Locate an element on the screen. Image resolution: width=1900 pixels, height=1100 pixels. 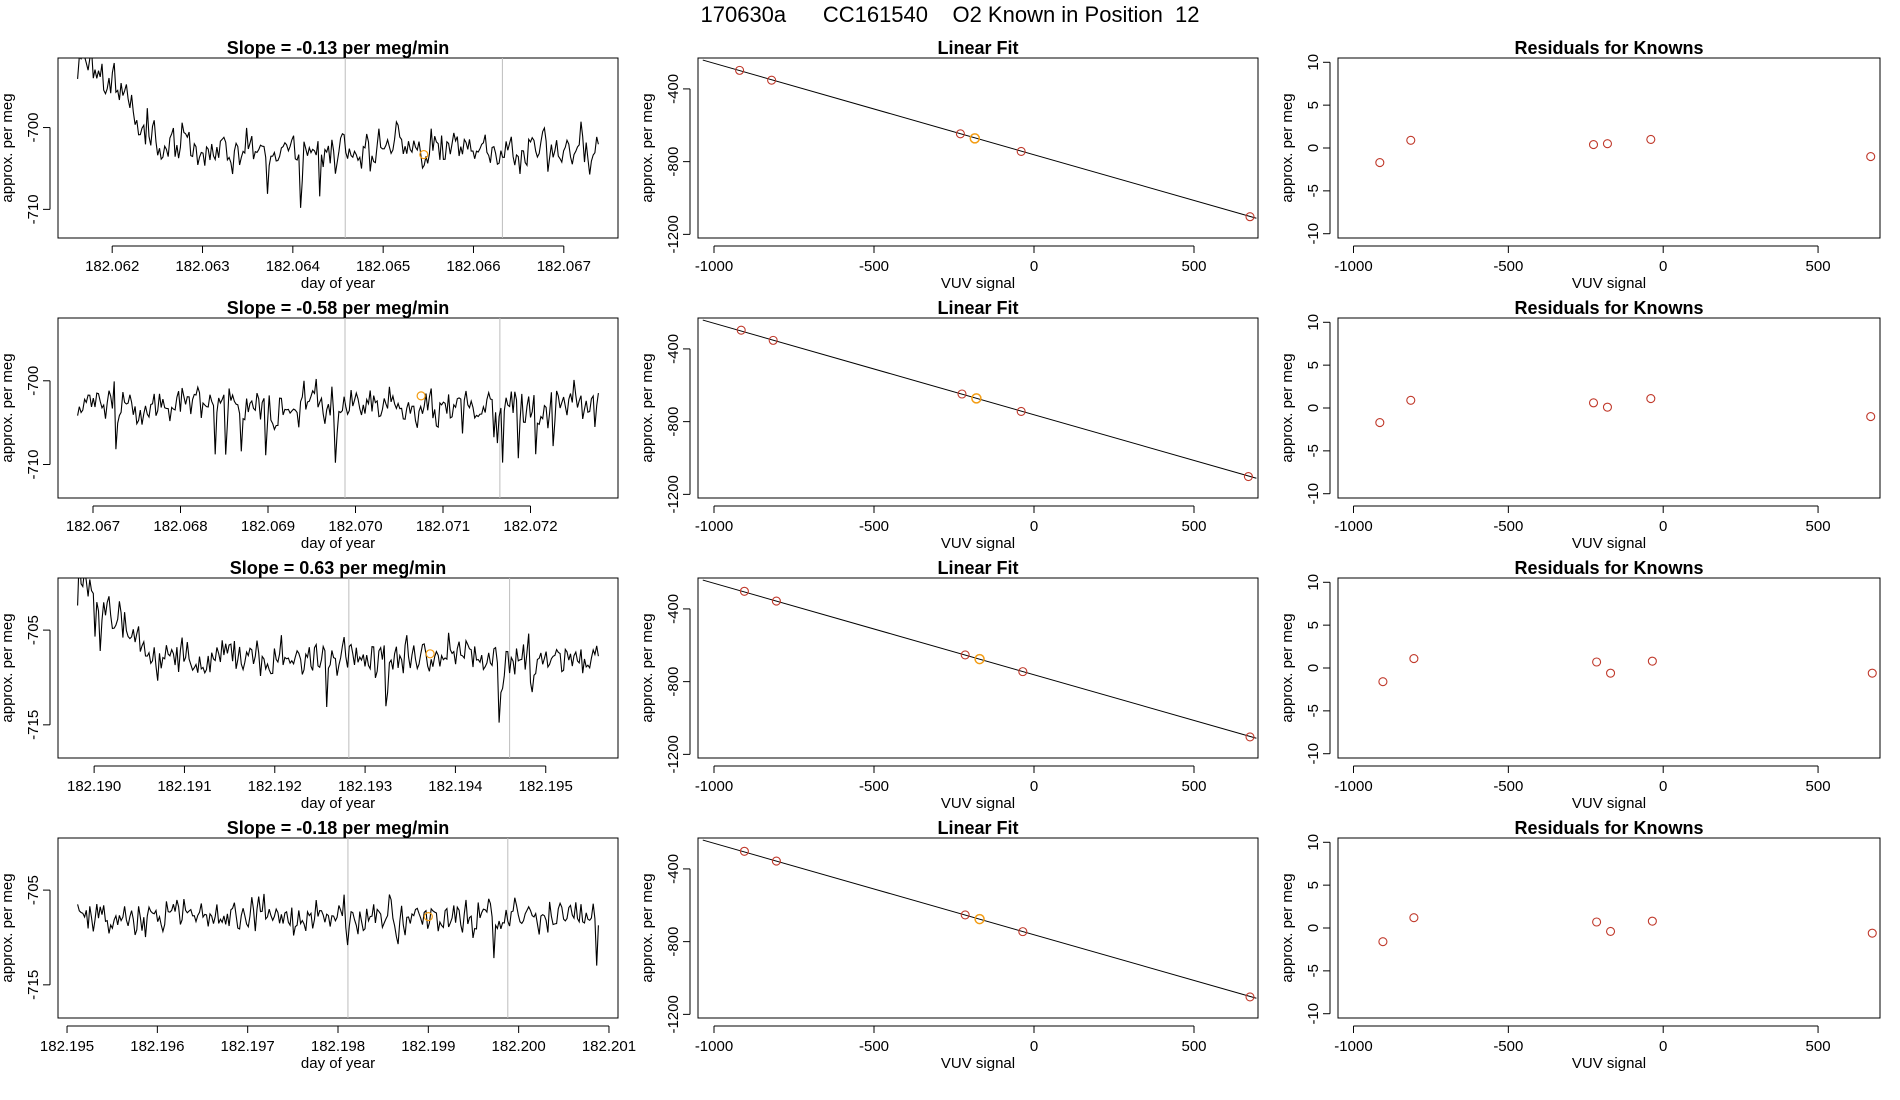
linear-fit-1-x-tick-label: 500 is located at coordinates (1193, 526).